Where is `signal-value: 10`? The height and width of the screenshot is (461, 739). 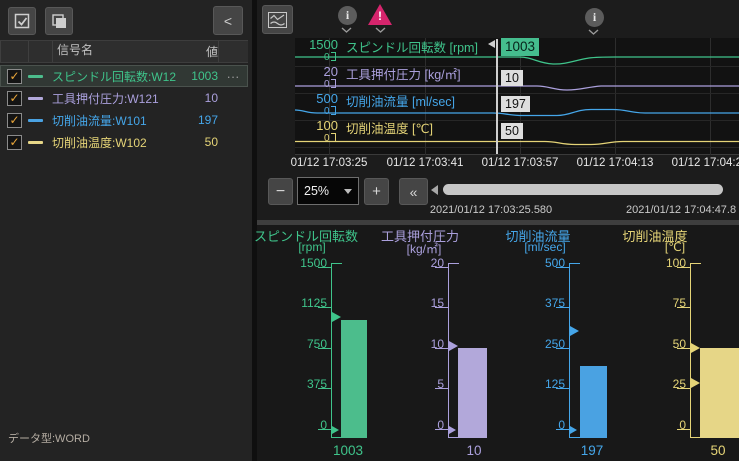 signal-value: 10 is located at coordinates (211, 98).